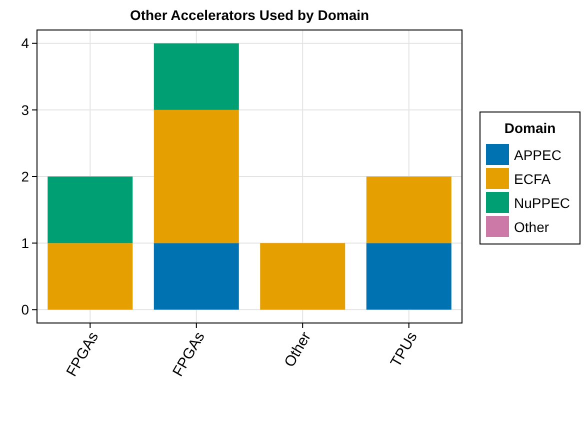 The image size is (586, 435). Describe the element at coordinates (542, 202) in the screenshot. I see `legend-label: NuPPEC` at that location.